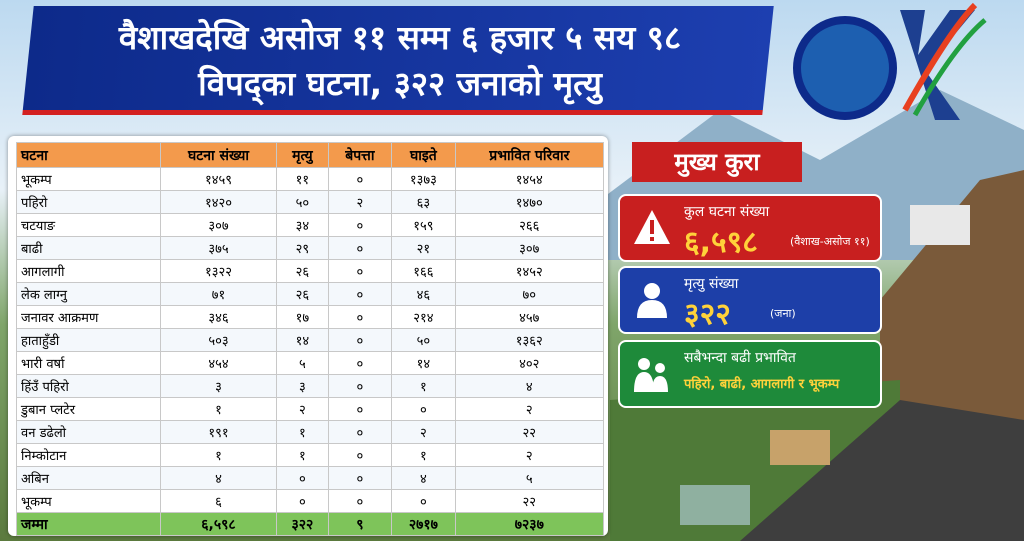  I want to click on table-cell: ३७५, so click(218, 248).